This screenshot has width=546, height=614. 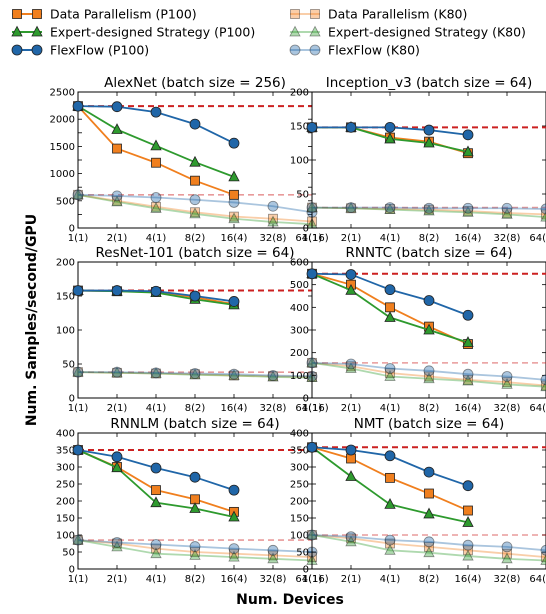 What do you see at coordinates (195, 253) in the screenshot?
I see `panel-title: ResNet-101 (batch size = 64)` at bounding box center [195, 253].